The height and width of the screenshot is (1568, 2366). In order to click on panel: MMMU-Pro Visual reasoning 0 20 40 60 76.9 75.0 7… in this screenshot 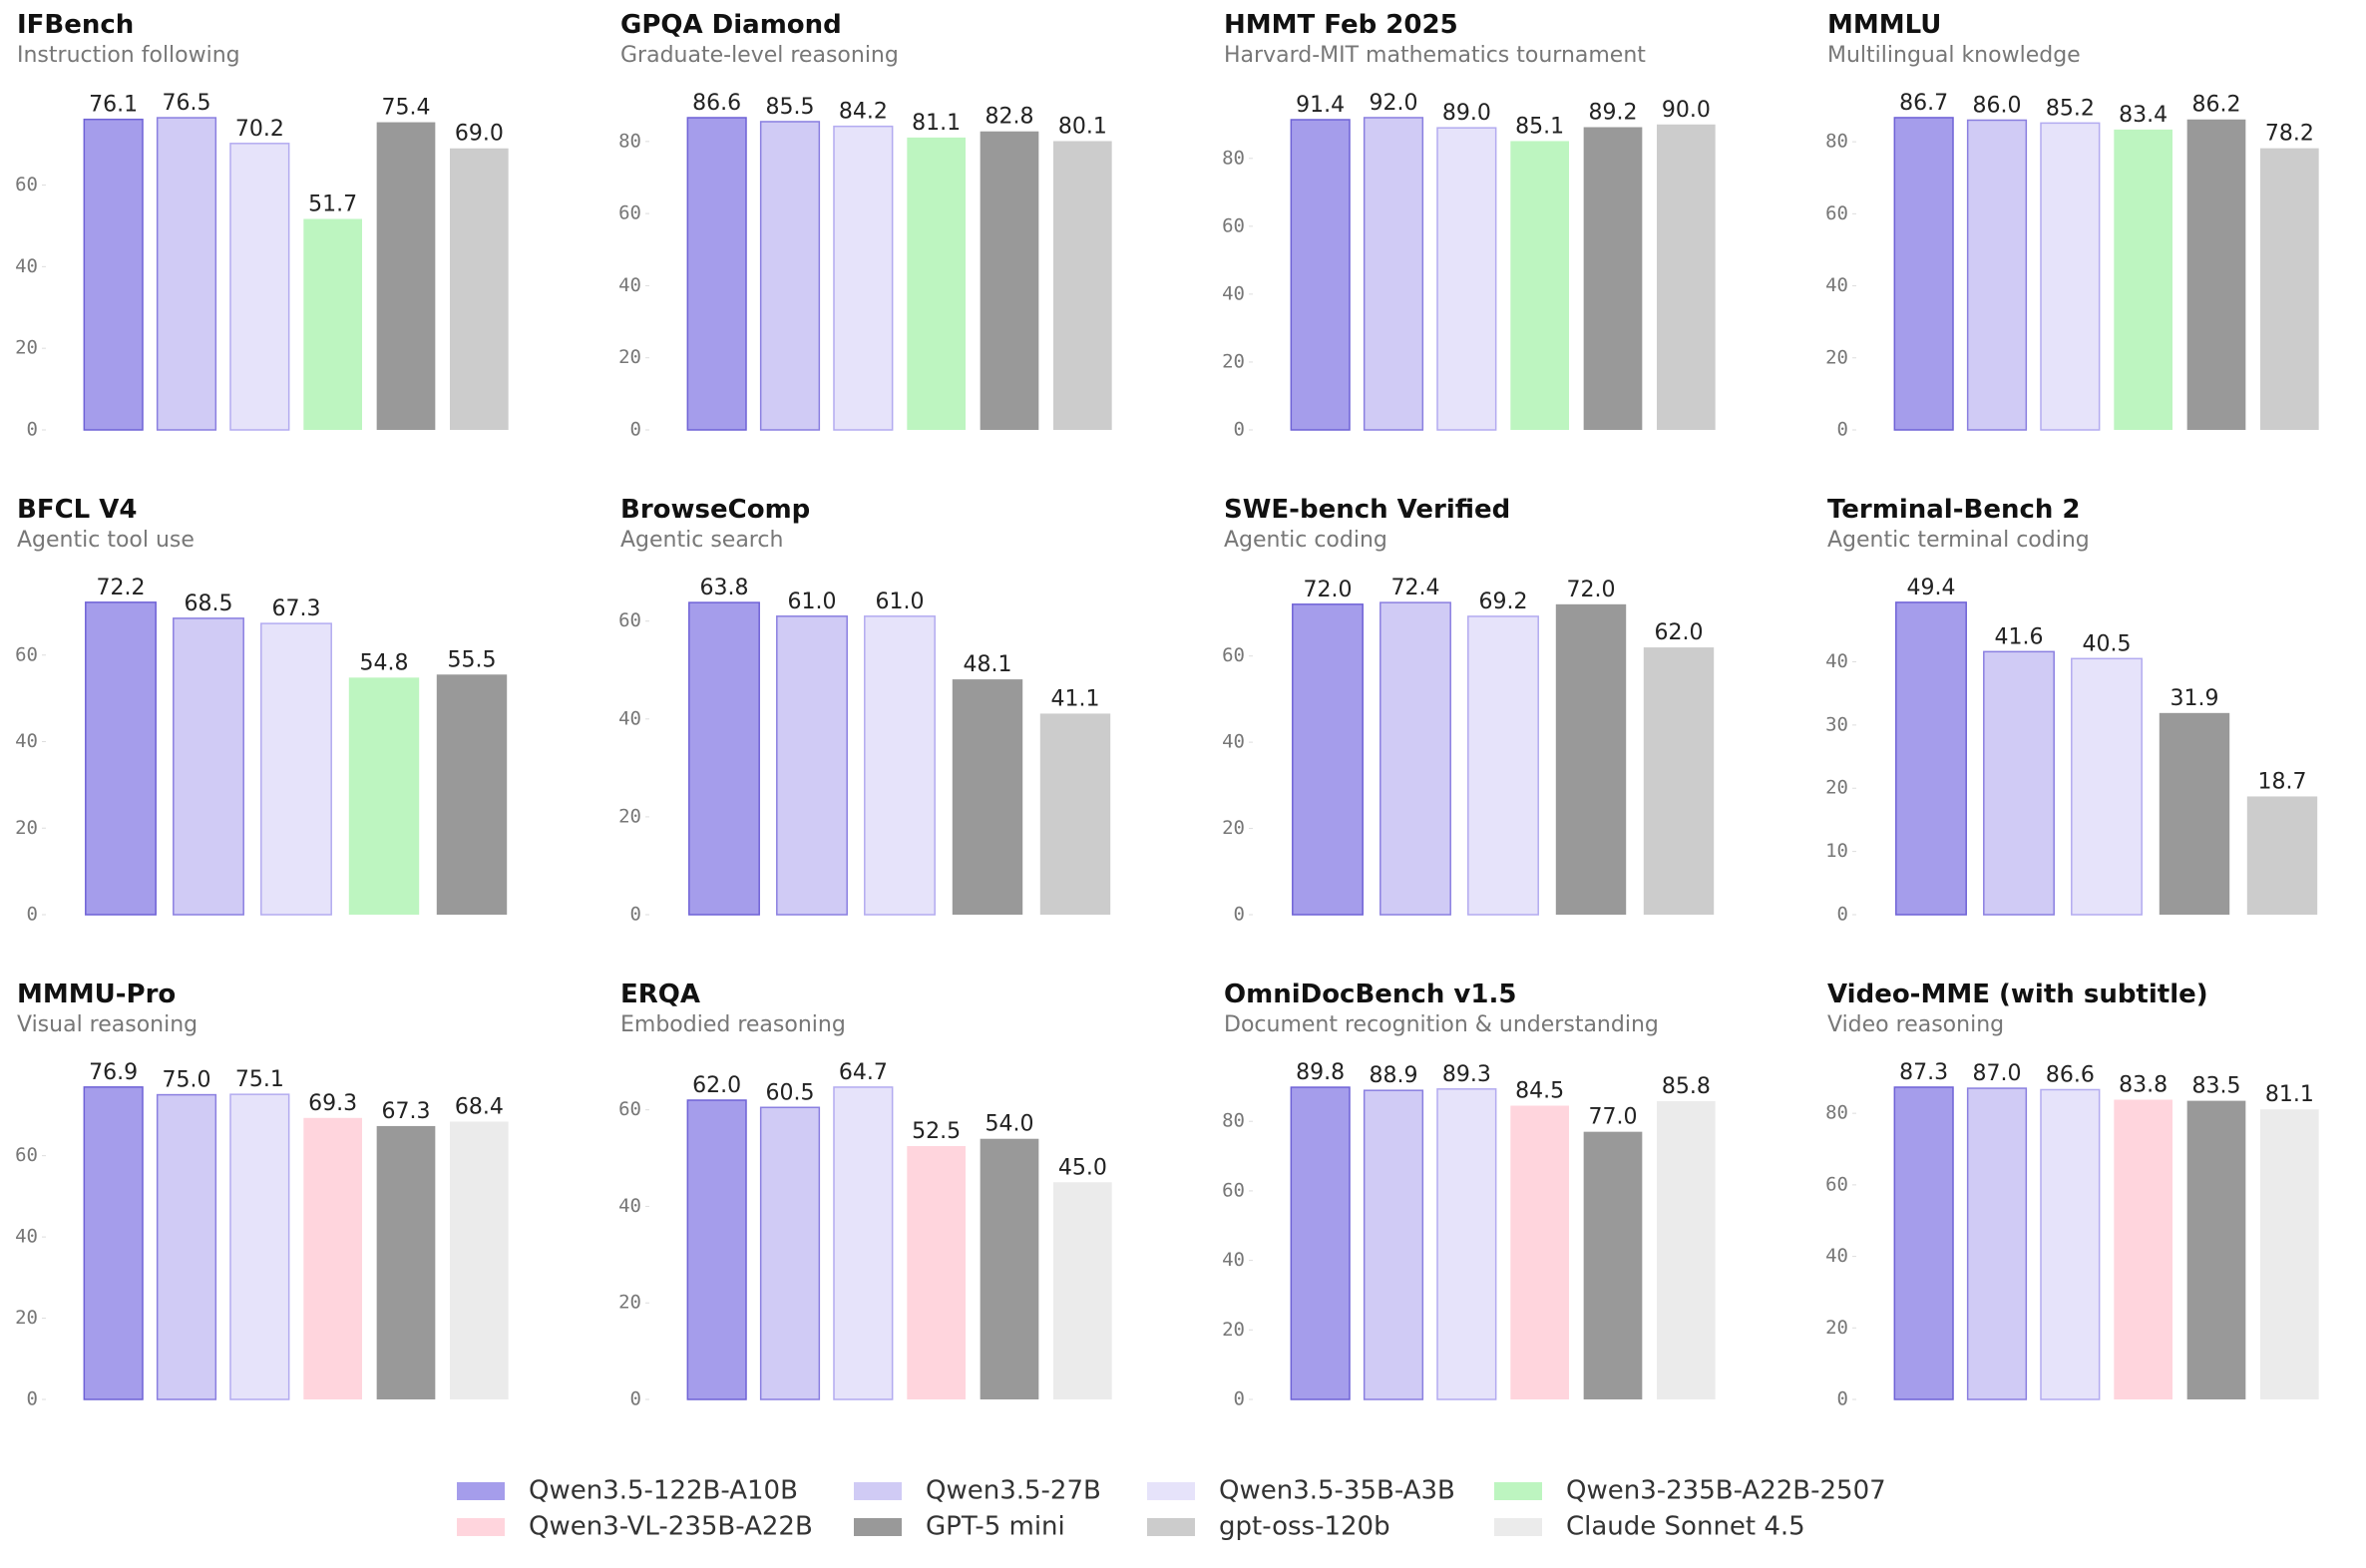, I will do `click(262, 1195)`.